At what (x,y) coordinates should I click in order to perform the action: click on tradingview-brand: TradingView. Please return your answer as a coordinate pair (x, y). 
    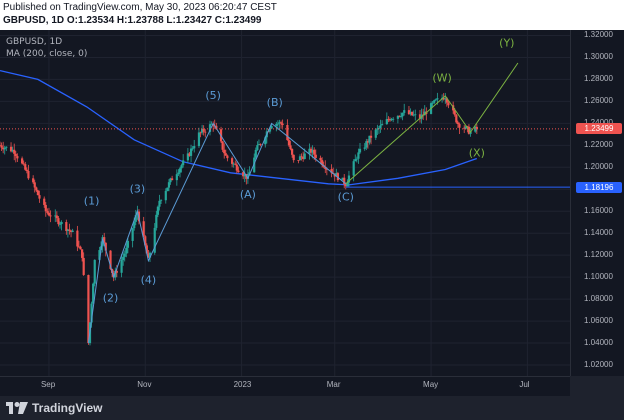
    Looking at the image, I should click on (54, 408).